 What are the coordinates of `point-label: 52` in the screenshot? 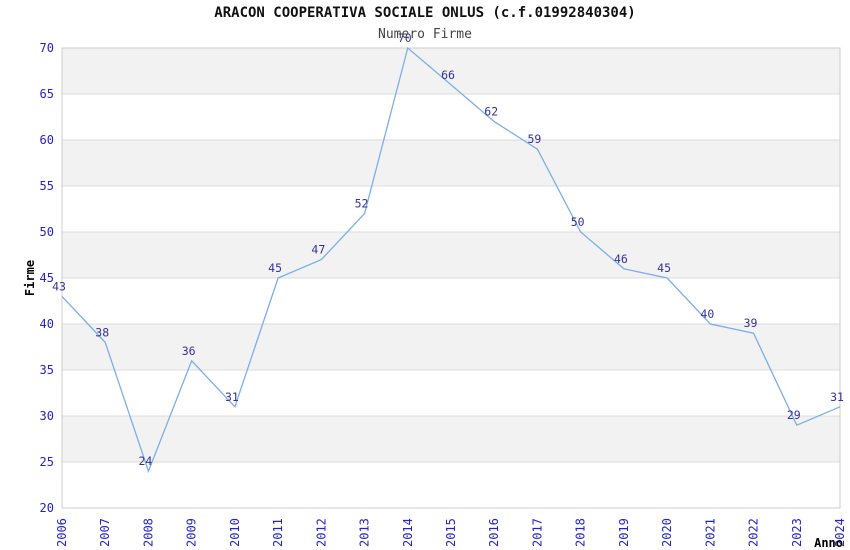 It's located at (362, 204).